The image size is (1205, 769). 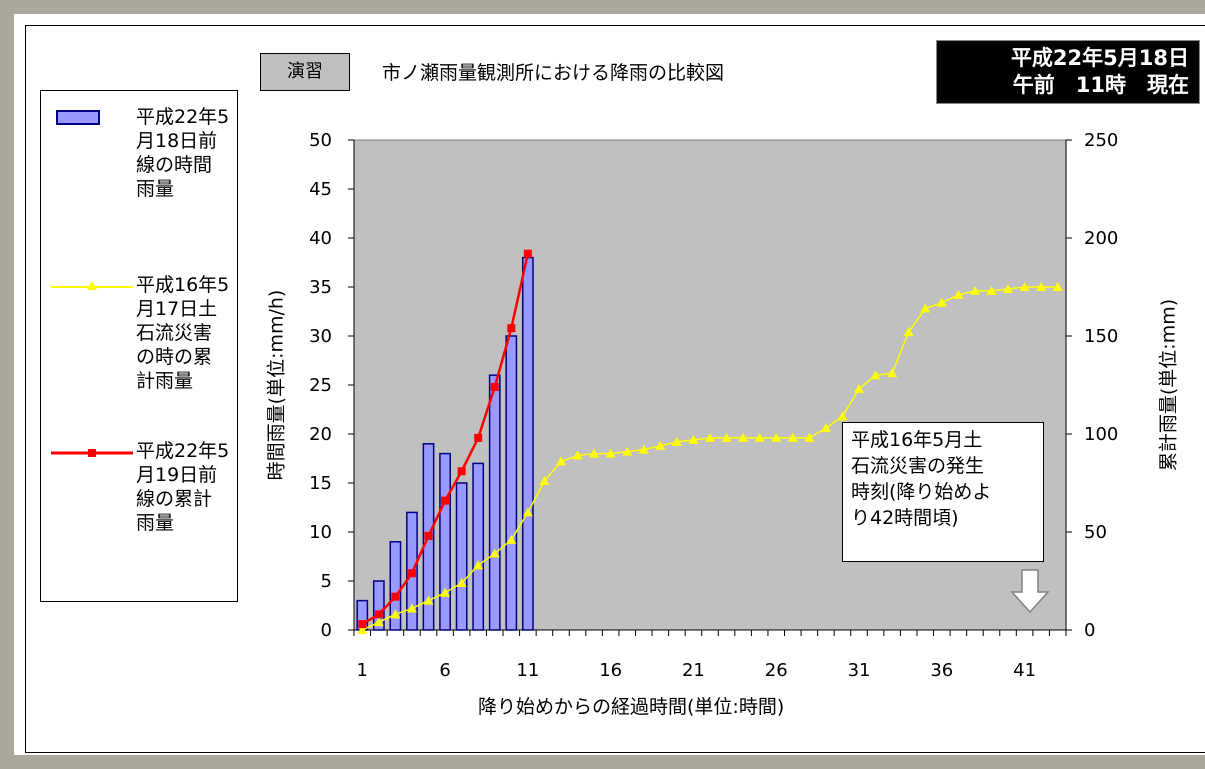 What do you see at coordinates (1099, 58) in the screenshot?
I see `date-line: 平成22年5月18日` at bounding box center [1099, 58].